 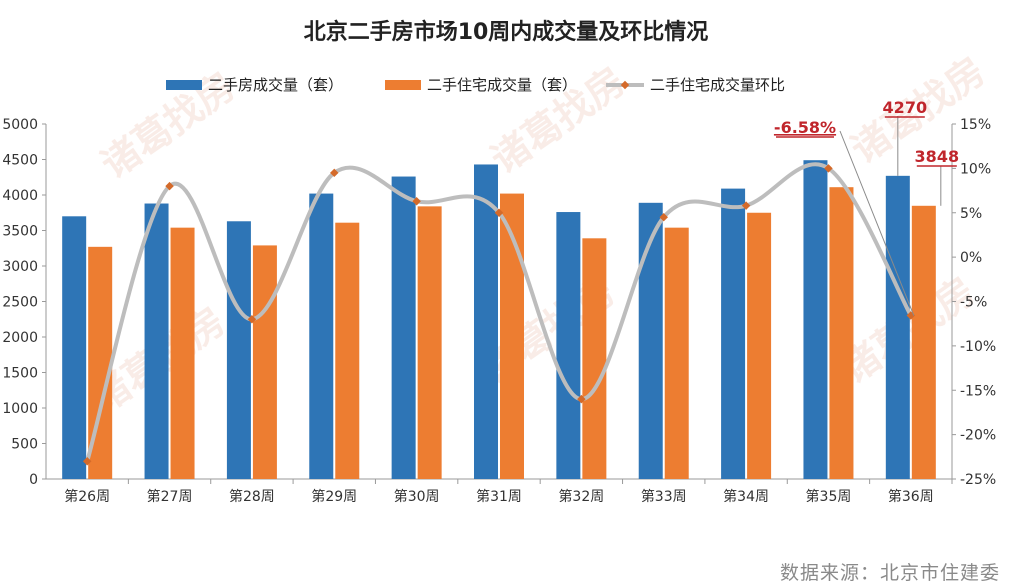 What do you see at coordinates (506, 32) in the screenshot?
I see `chart-title: 北京二手房市场10周内成交量及环比情况` at bounding box center [506, 32].